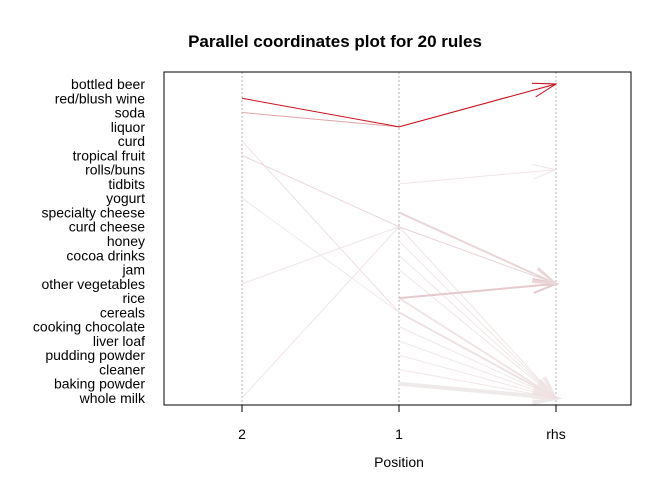 This screenshot has height=480, width=672. I want to click on item-label: cleaner, so click(122, 369).